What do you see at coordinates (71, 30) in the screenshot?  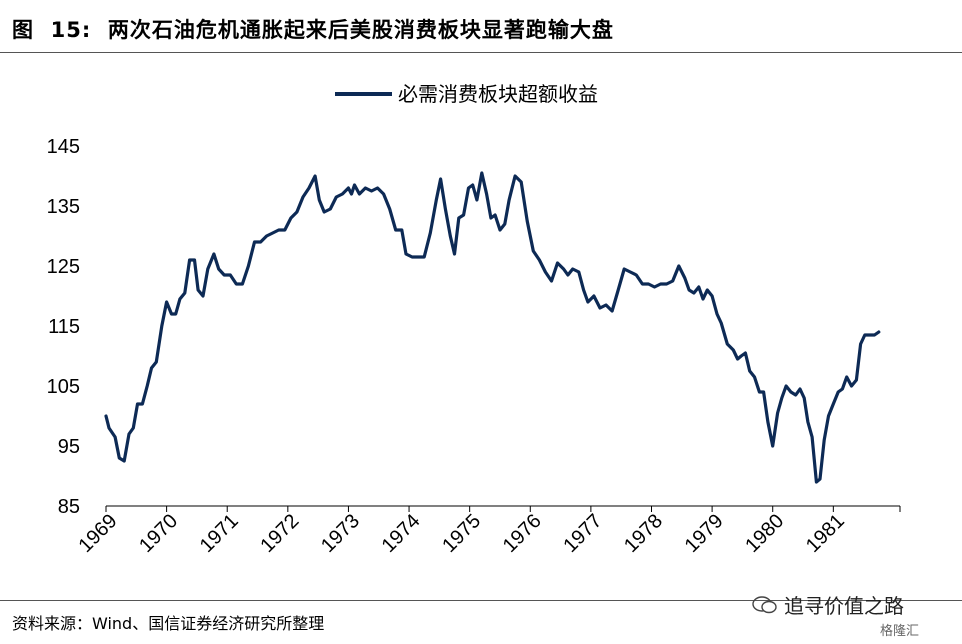 I see `figure-number: 15:` at bounding box center [71, 30].